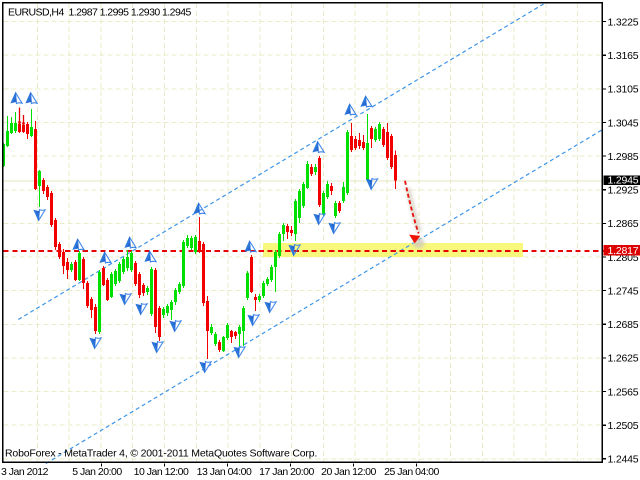 Image resolution: width=640 pixels, height=480 pixels. I want to click on svg-text: 1.2565, so click(623, 392).